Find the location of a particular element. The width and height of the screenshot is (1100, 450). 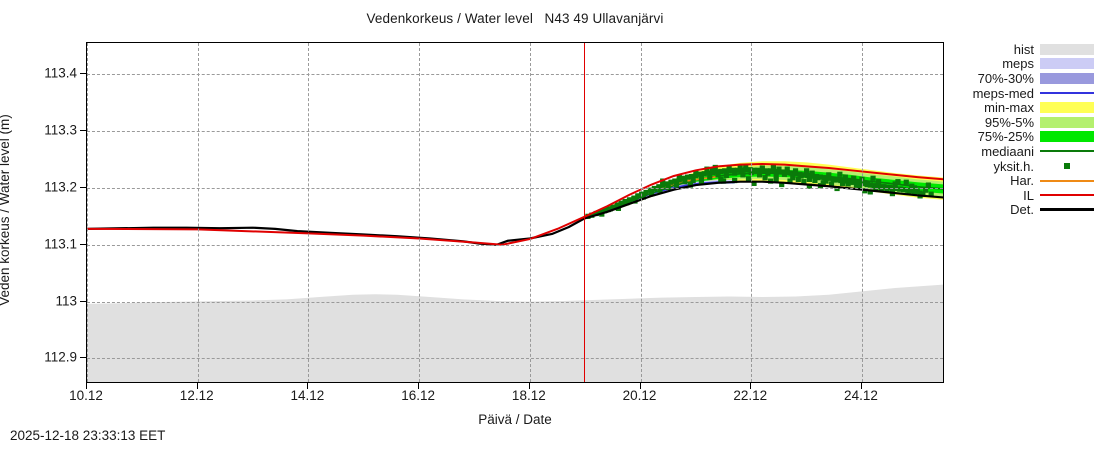

forecast-start-marker is located at coordinates (585, 212).